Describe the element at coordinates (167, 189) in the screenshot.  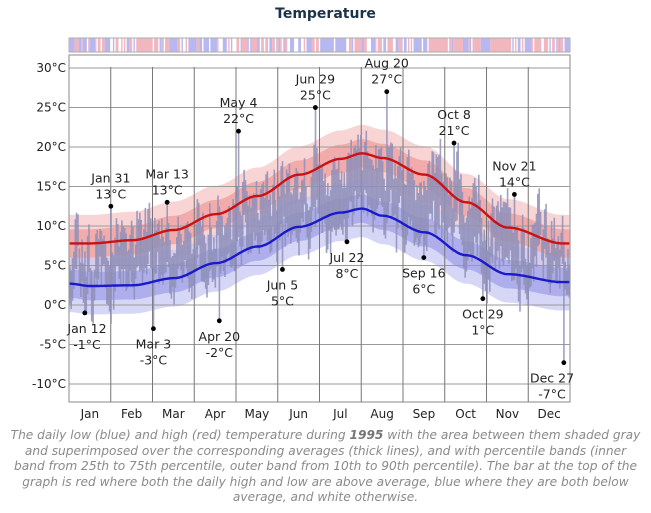
I see `annotation-value: 13°C` at that location.